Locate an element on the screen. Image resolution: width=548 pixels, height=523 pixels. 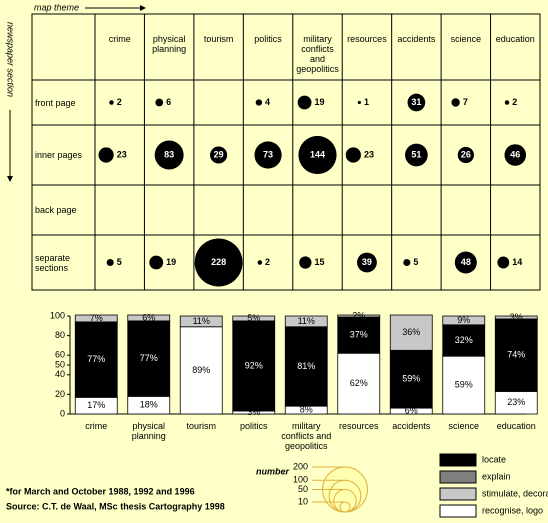
size-legend-circle is located at coordinates (345, 507).